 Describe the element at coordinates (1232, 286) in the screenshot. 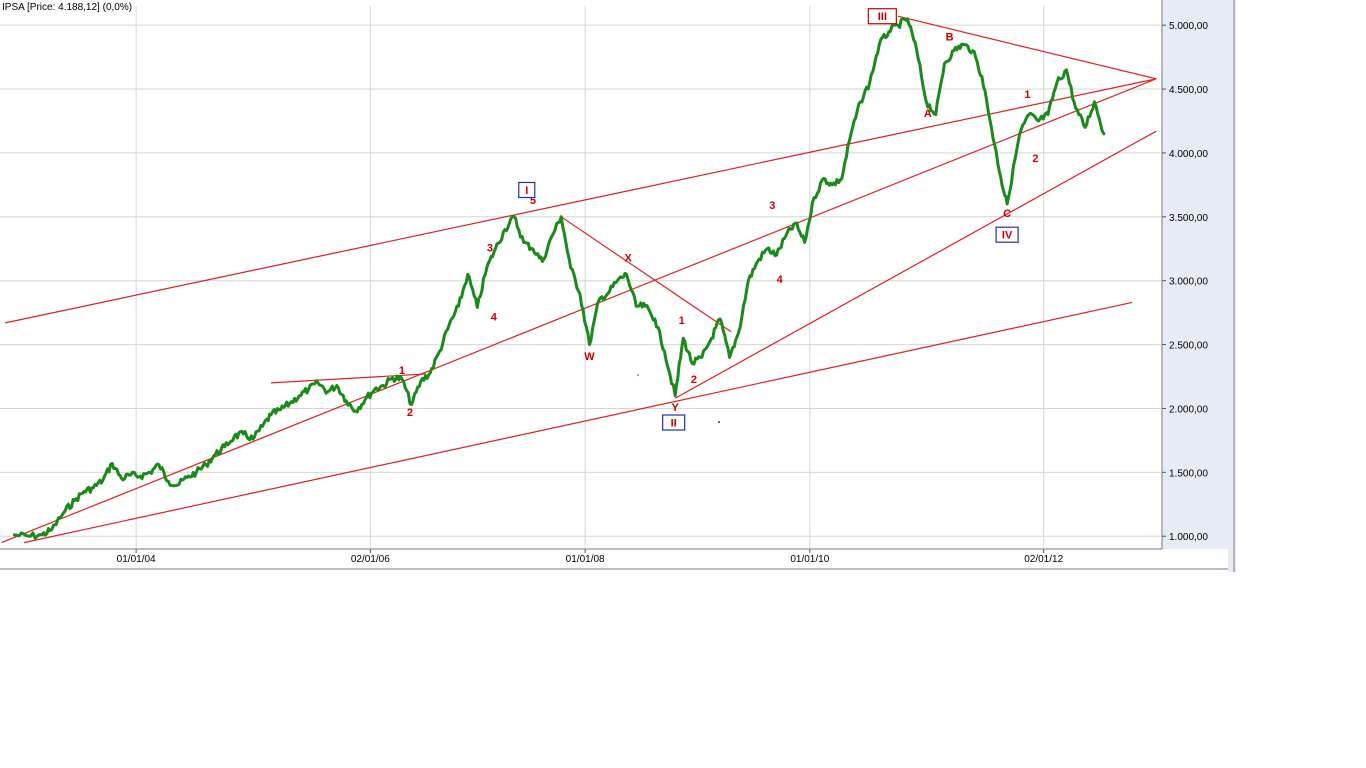

I see `right-scrollbar-strip` at that location.